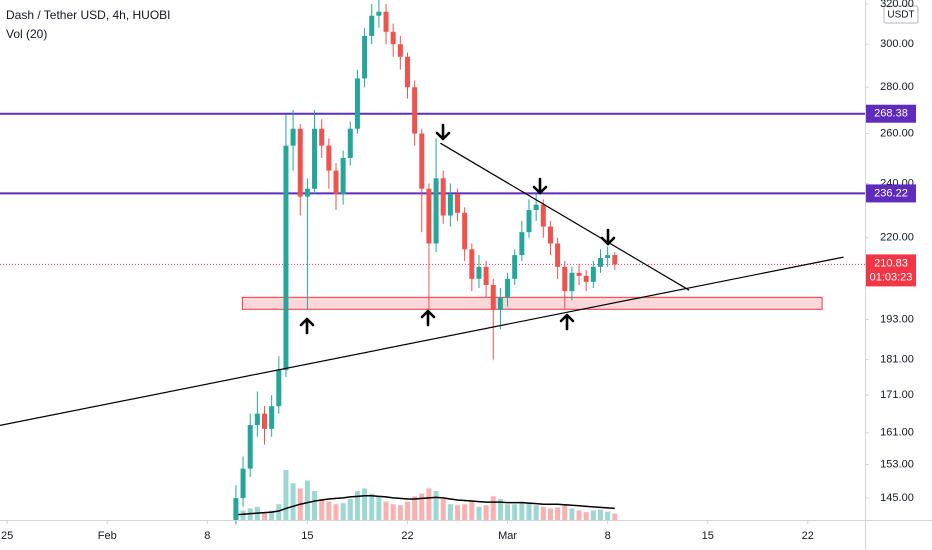 The image size is (932, 550). What do you see at coordinates (7, 536) in the screenshot?
I see `x-tick-label: 25` at bounding box center [7, 536].